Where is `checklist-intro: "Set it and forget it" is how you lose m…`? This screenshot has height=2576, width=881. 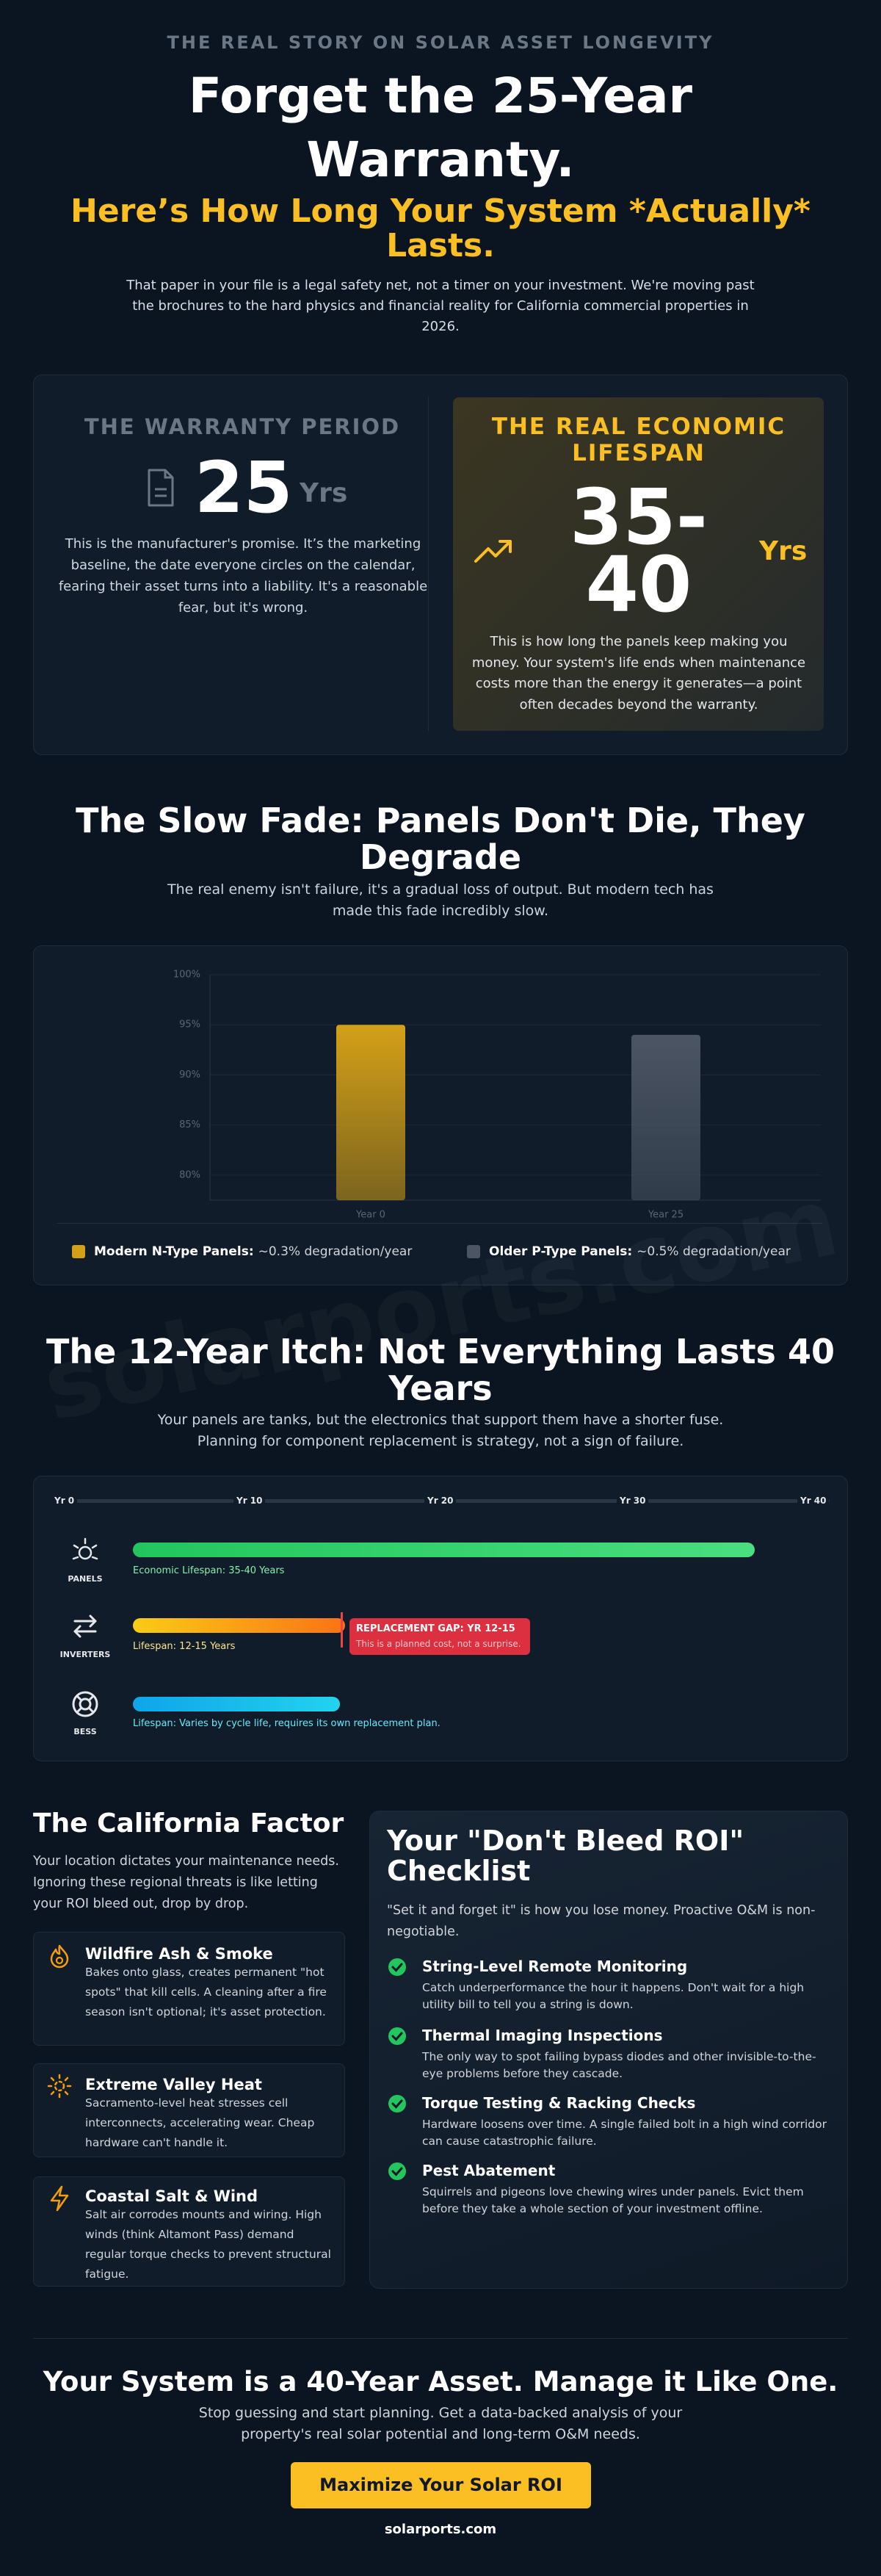 checklist-intro: "Set it and forget it" is how you lose m… is located at coordinates (601, 1921).